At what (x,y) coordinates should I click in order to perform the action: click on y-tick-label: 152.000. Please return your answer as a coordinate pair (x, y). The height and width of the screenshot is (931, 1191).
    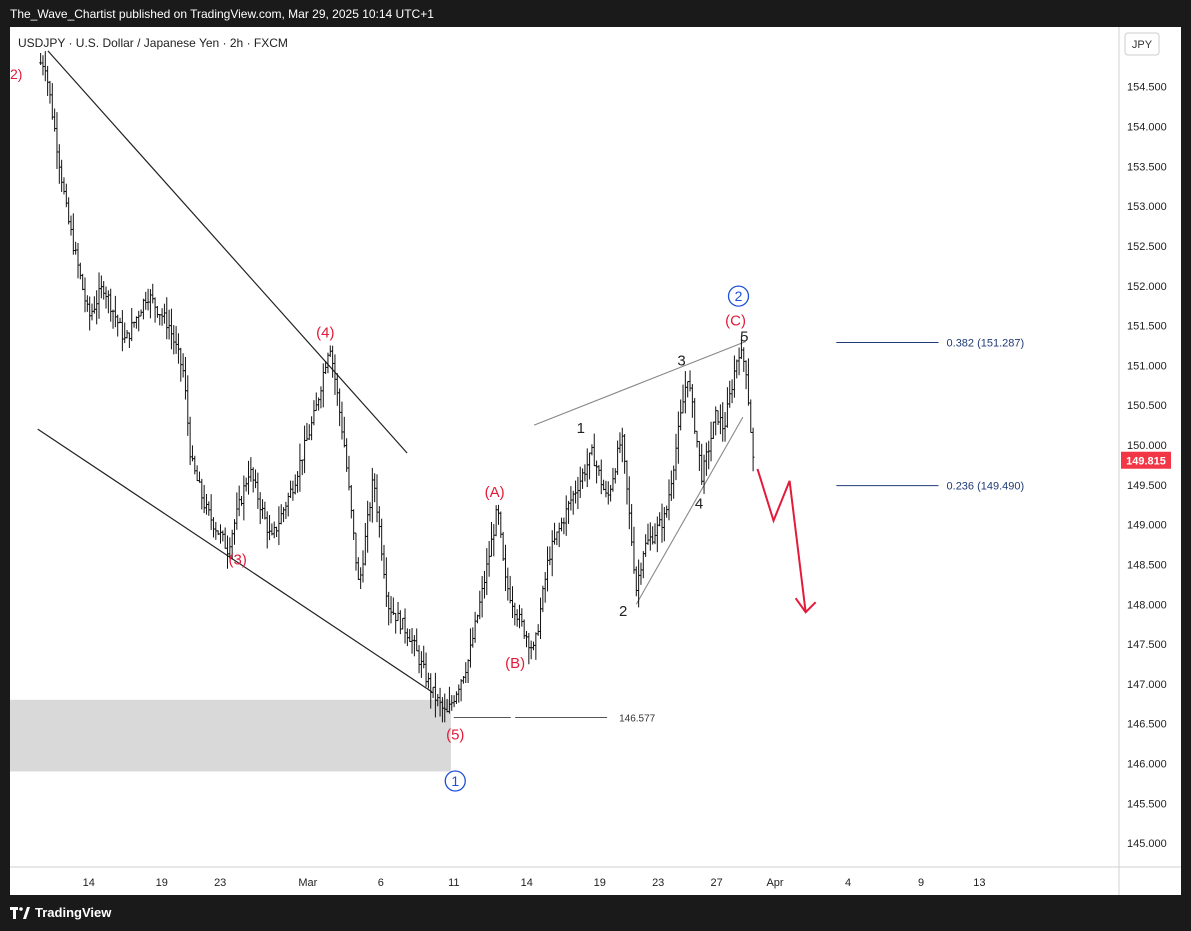
    Looking at the image, I should click on (1147, 287).